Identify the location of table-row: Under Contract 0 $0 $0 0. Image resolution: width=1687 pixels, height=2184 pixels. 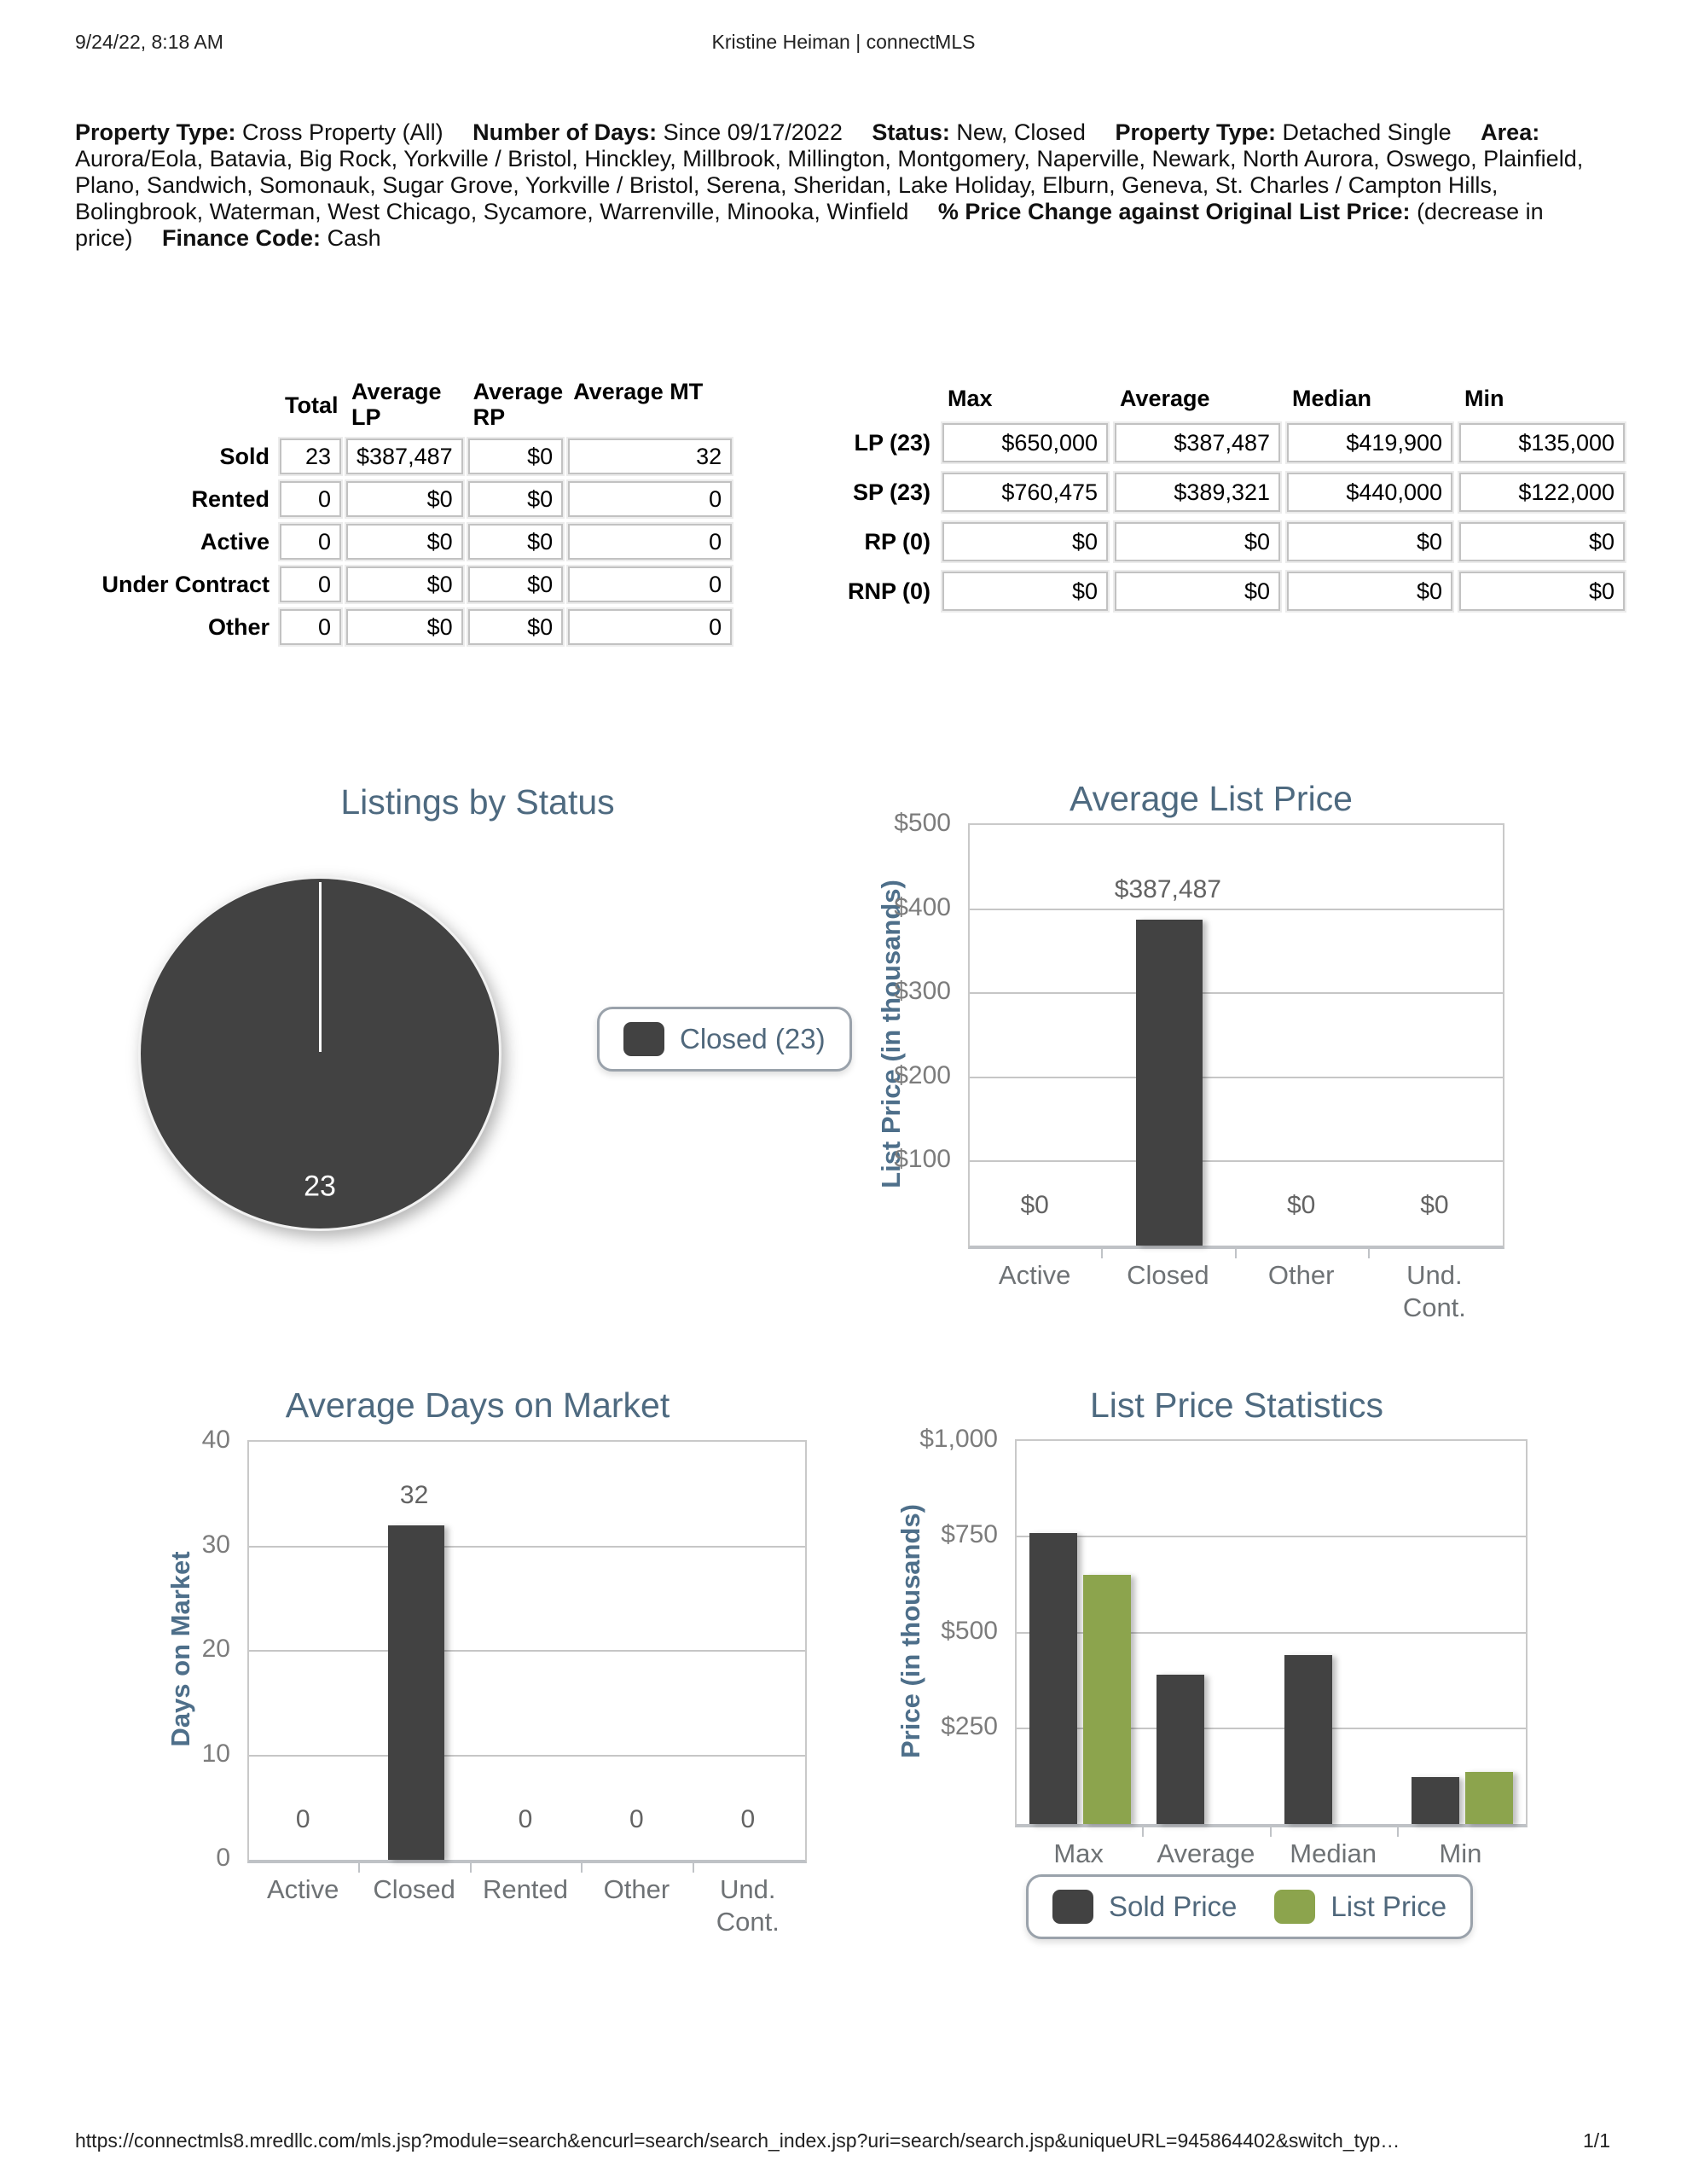
(412, 584).